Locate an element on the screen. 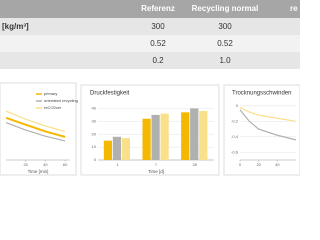  y-tick-label: 40 is located at coordinates (94, 108).